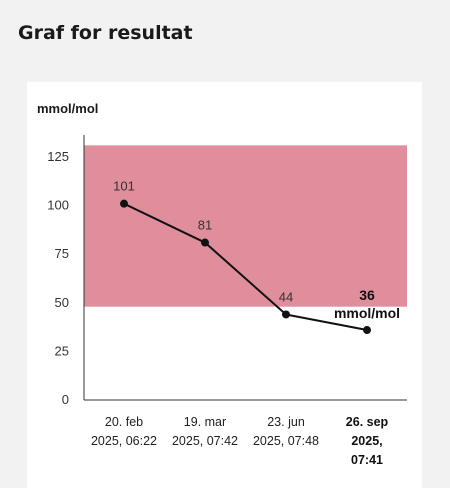  What do you see at coordinates (367, 460) in the screenshot?
I see `x-category-time: 07:41` at bounding box center [367, 460].